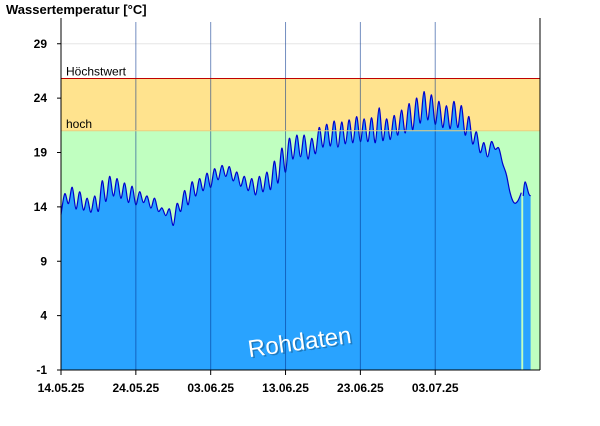 Image resolution: width=600 pixels, height=426 pixels. What do you see at coordinates (300, 98) in the screenshot?
I see `threshold-lines: Höchstwert hoch` at bounding box center [300, 98].